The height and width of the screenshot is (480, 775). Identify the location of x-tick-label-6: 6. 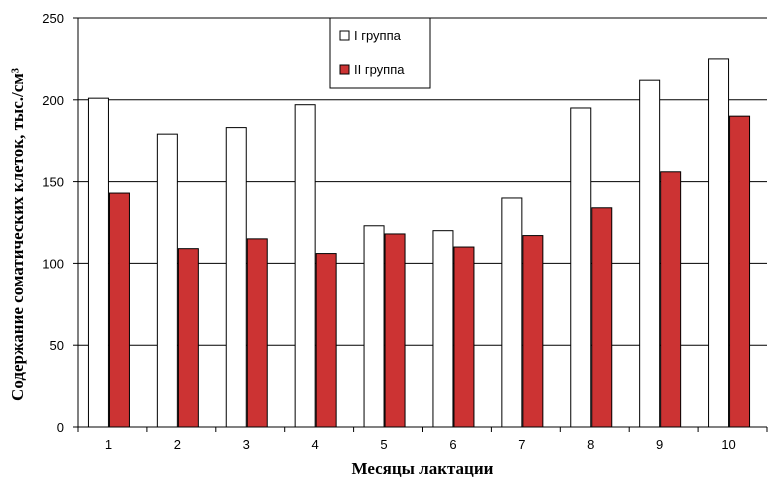
(452, 444).